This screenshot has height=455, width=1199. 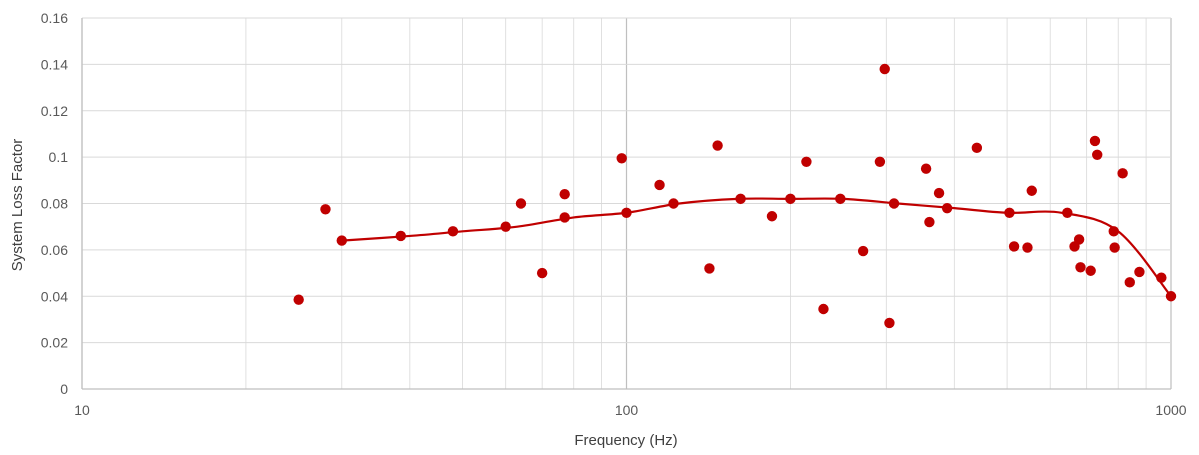 What do you see at coordinates (54, 296) in the screenshot?
I see `y-tick-label: 0.04` at bounding box center [54, 296].